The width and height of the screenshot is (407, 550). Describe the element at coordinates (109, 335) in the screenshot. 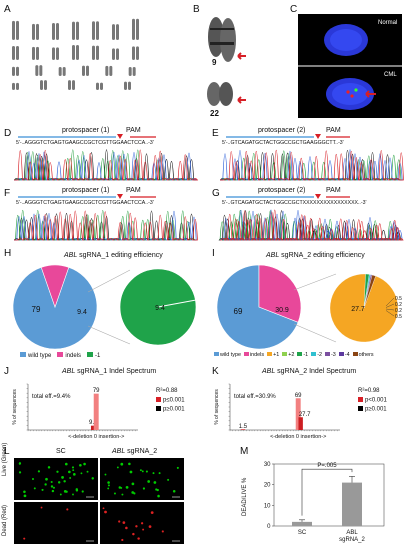

I see `pie-h-connector-bottom` at that location.